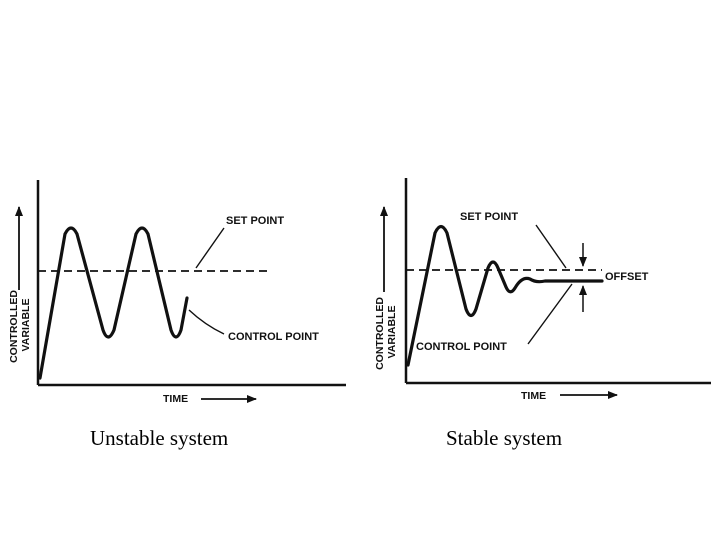  What do you see at coordinates (206, 322) in the screenshot?
I see `left-control-point-leader` at bounding box center [206, 322].